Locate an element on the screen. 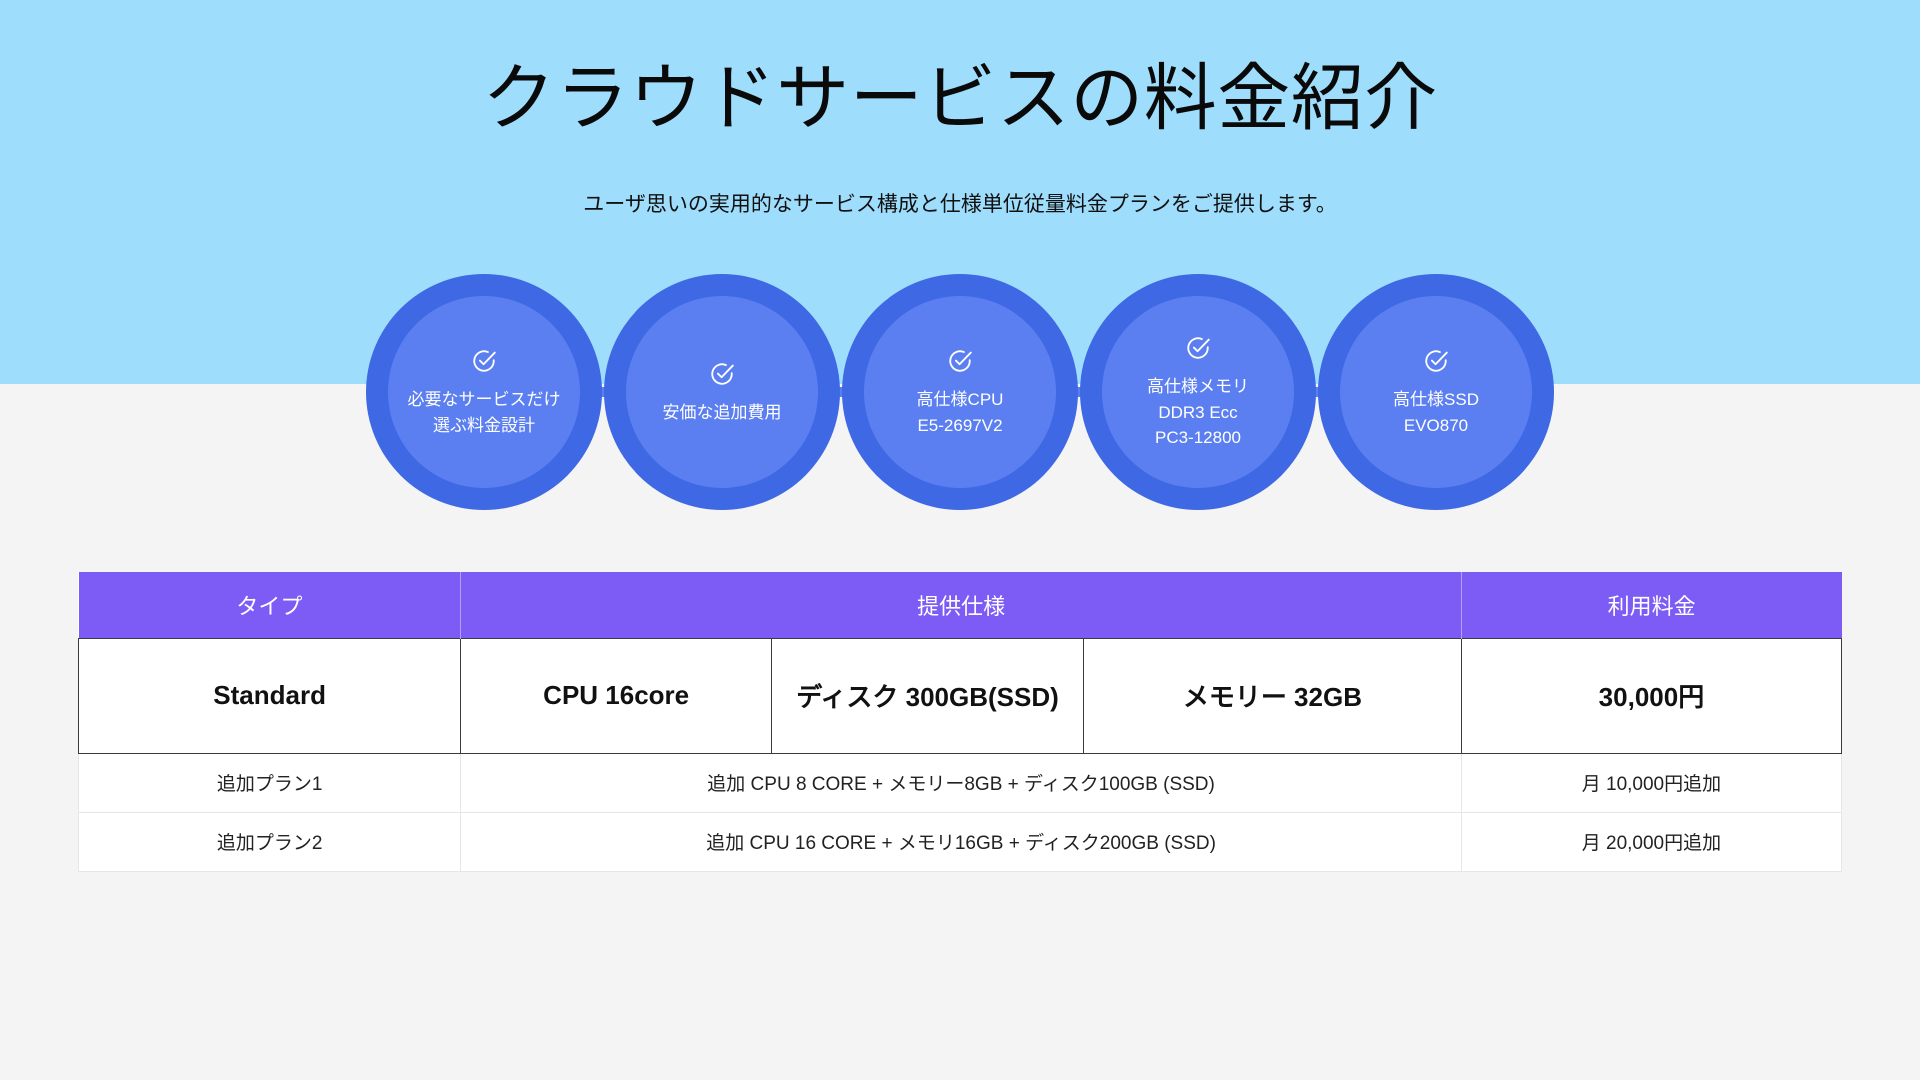 Image resolution: width=1920 pixels, height=1080 pixels. feature-circle-4-inner: 高仕様メモリ DDR3 Ecc PC3-12800 is located at coordinates (1198, 392).